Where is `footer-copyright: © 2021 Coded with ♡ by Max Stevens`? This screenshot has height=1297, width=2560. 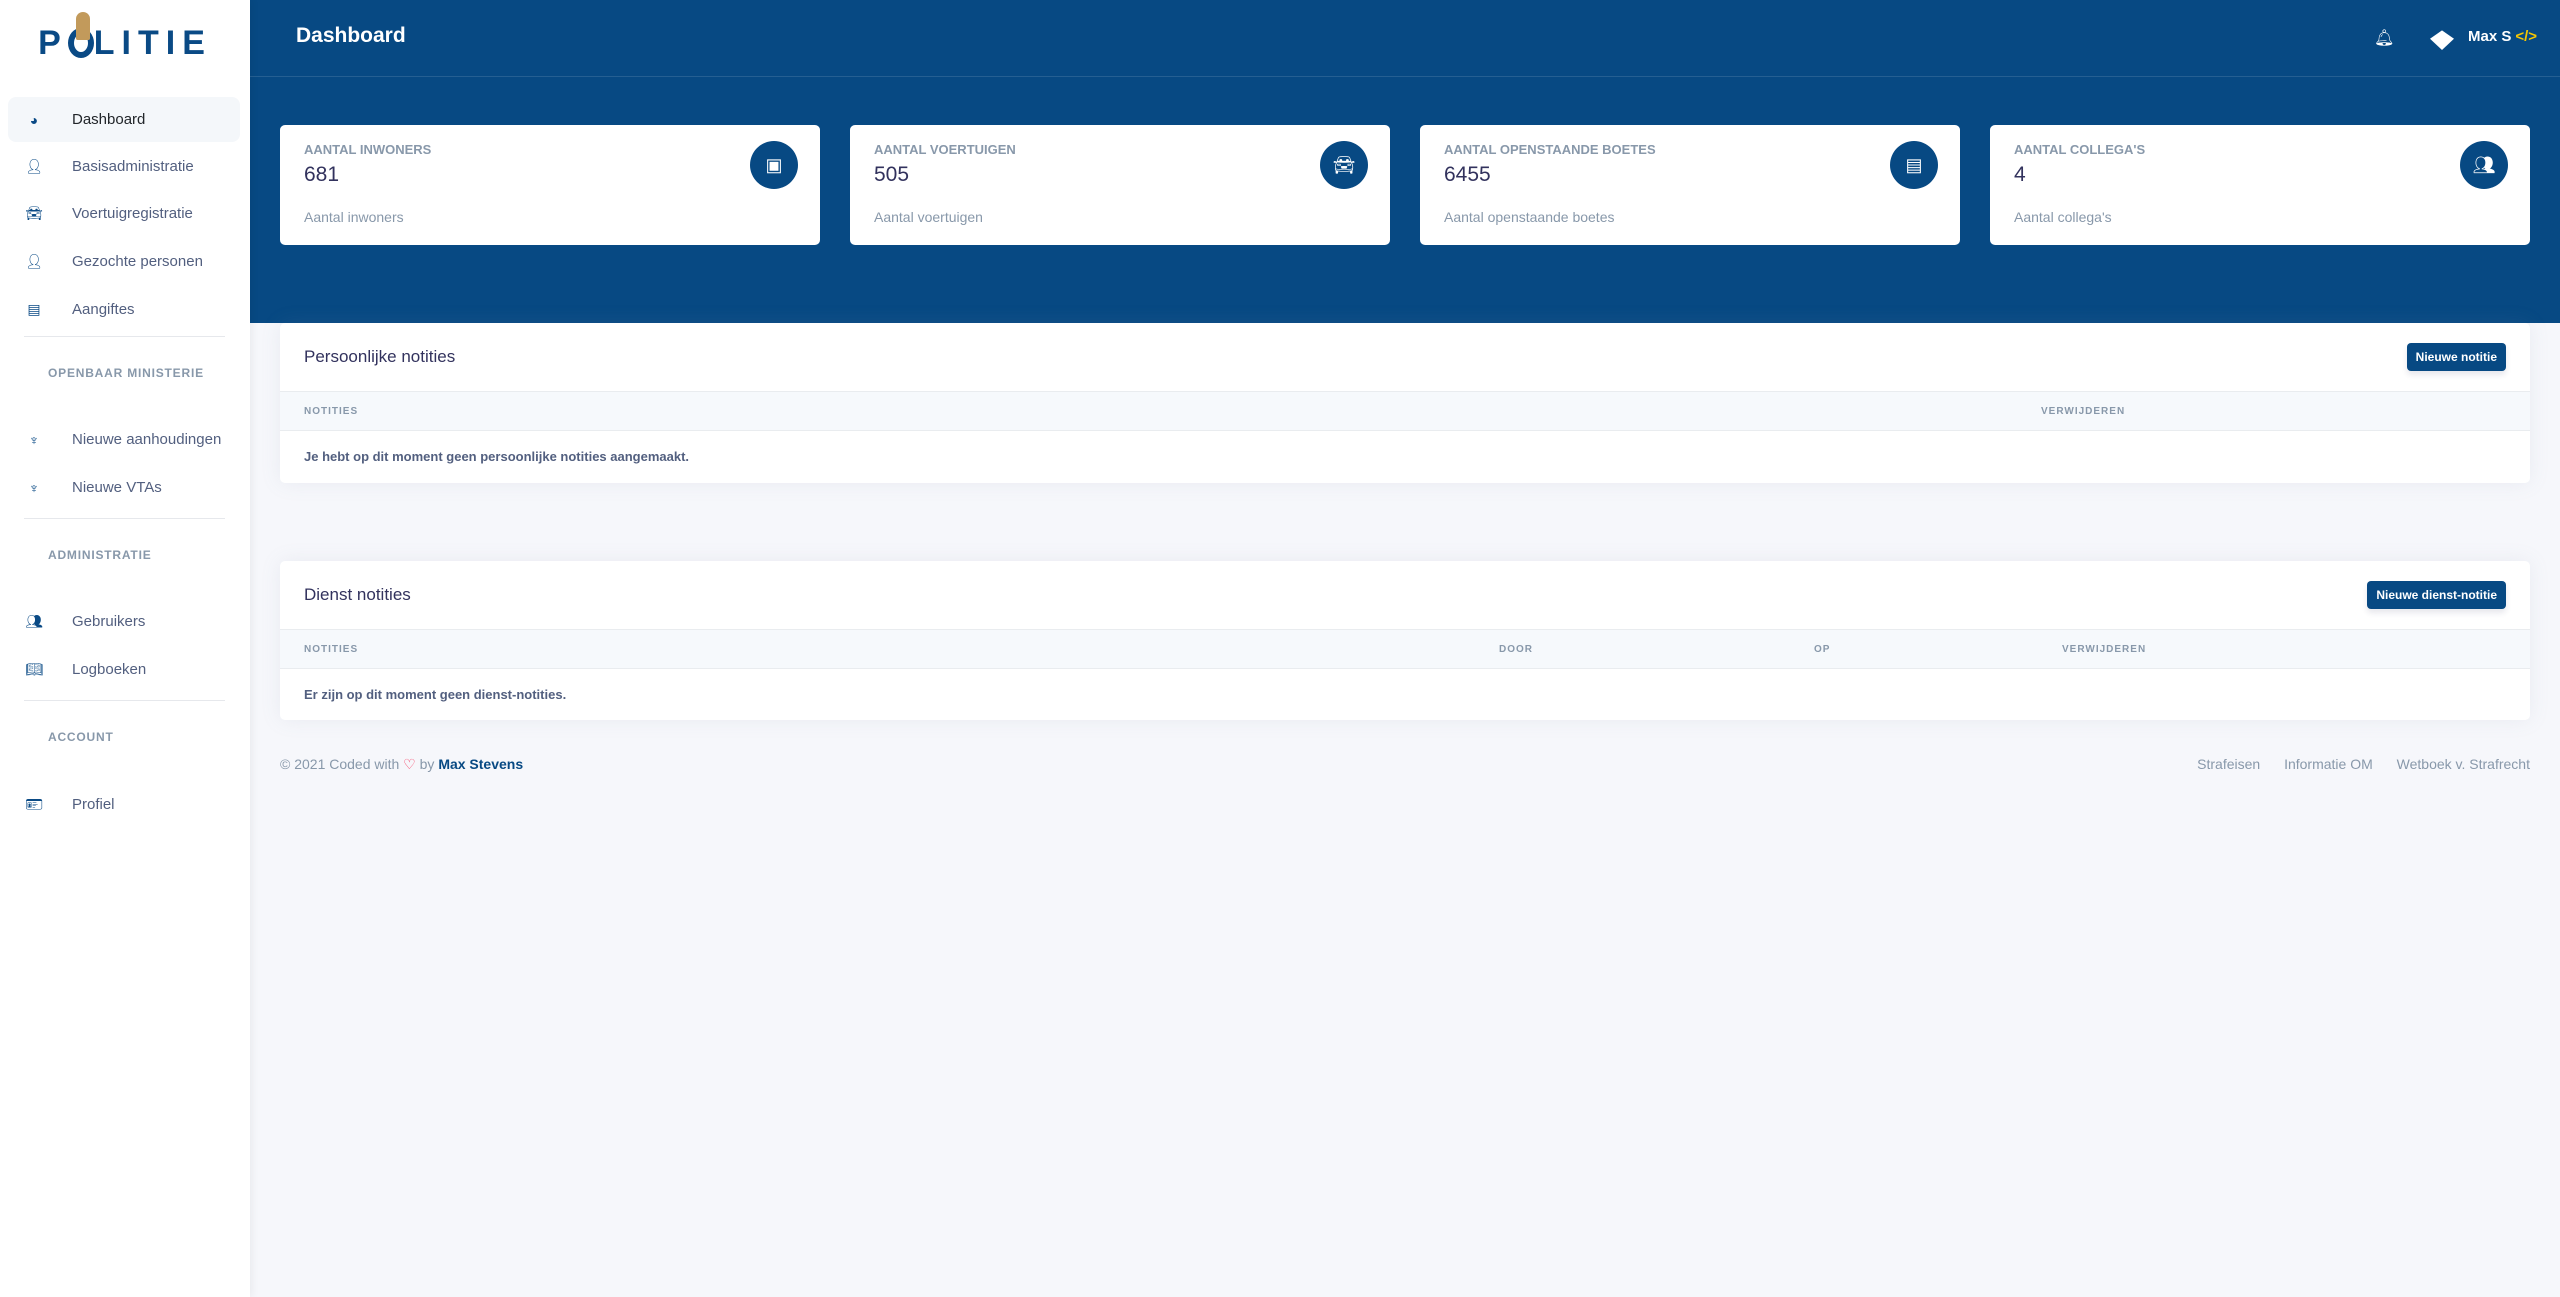 footer-copyright: © 2021 Coded with ♡ by Max Stevens is located at coordinates (401, 764).